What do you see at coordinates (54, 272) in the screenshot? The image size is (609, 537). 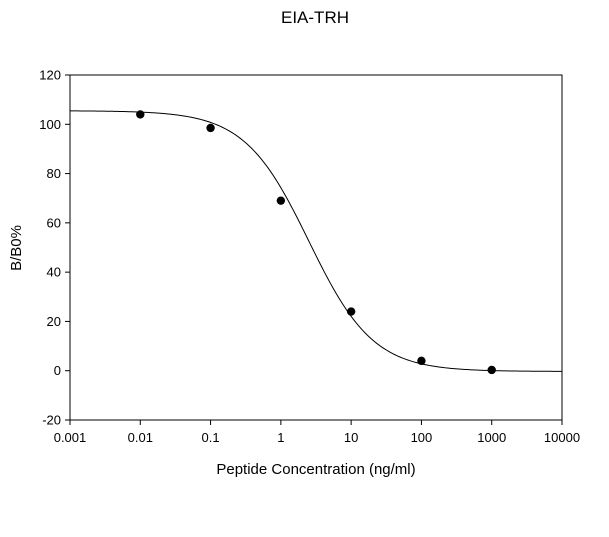 I see `y-tick-label-3: 40` at bounding box center [54, 272].